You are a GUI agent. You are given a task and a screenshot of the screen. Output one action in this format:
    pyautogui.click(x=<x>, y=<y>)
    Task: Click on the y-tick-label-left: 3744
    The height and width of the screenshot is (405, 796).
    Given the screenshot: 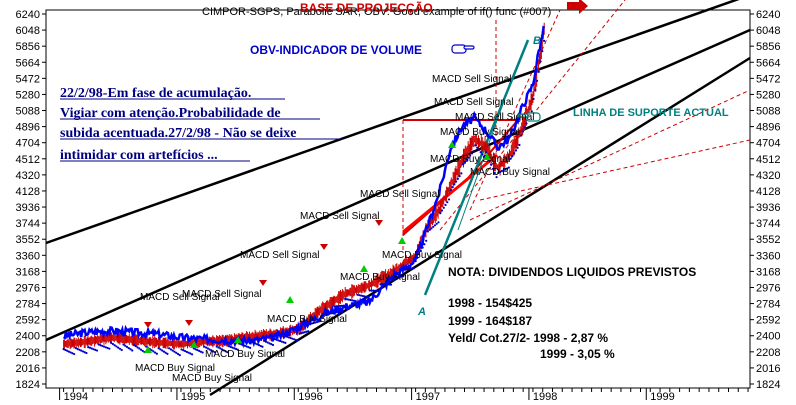 What is the action you would take?
    pyautogui.click(x=28, y=224)
    